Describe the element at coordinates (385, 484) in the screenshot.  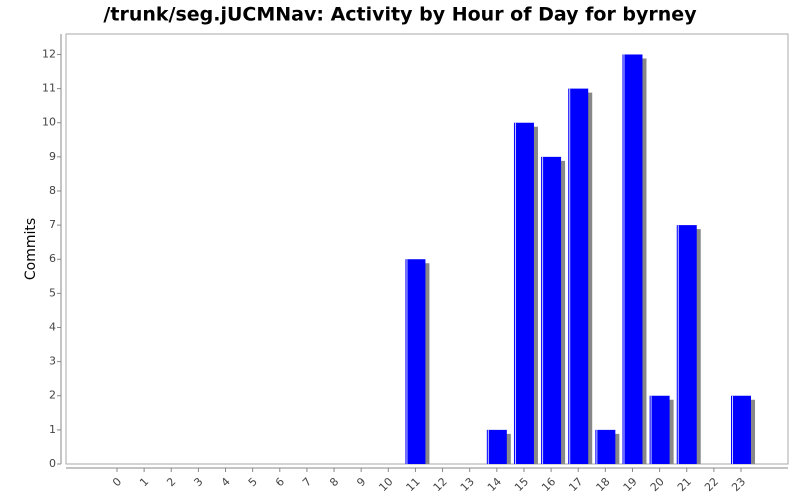
I see `x-tick-label: 10` at that location.